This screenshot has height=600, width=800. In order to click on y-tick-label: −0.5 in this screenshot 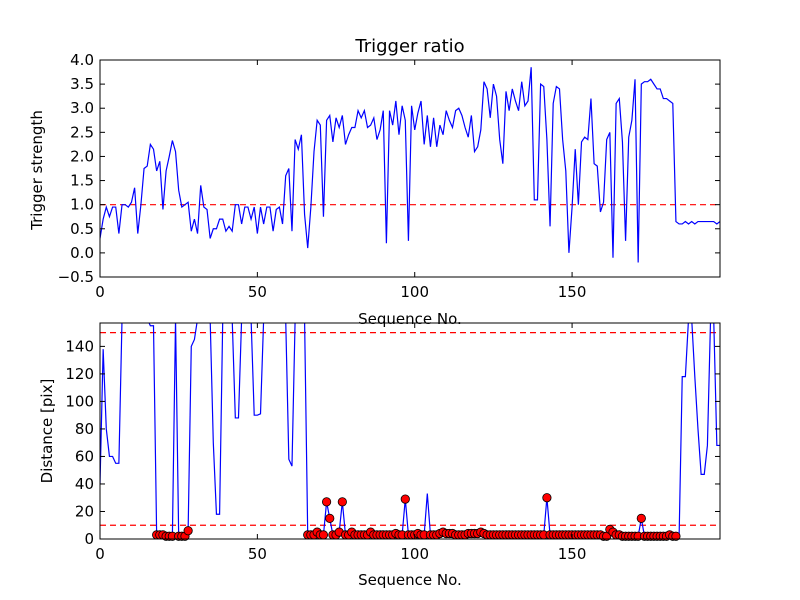, I will do `click(76, 277)`.